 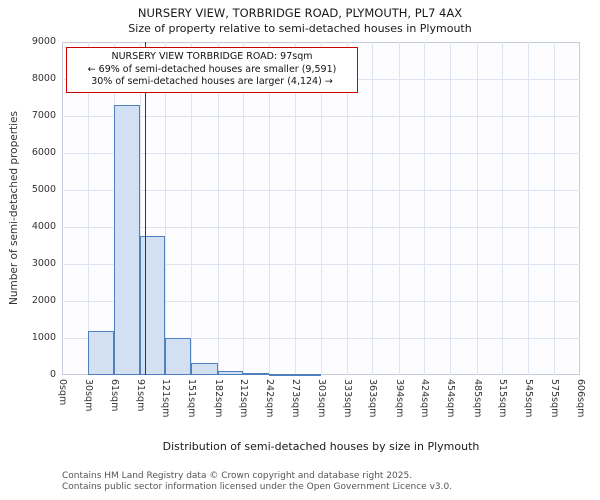 What do you see at coordinates (43, 300) in the screenshot?
I see `y-tick-label: 2000` at bounding box center [43, 300].